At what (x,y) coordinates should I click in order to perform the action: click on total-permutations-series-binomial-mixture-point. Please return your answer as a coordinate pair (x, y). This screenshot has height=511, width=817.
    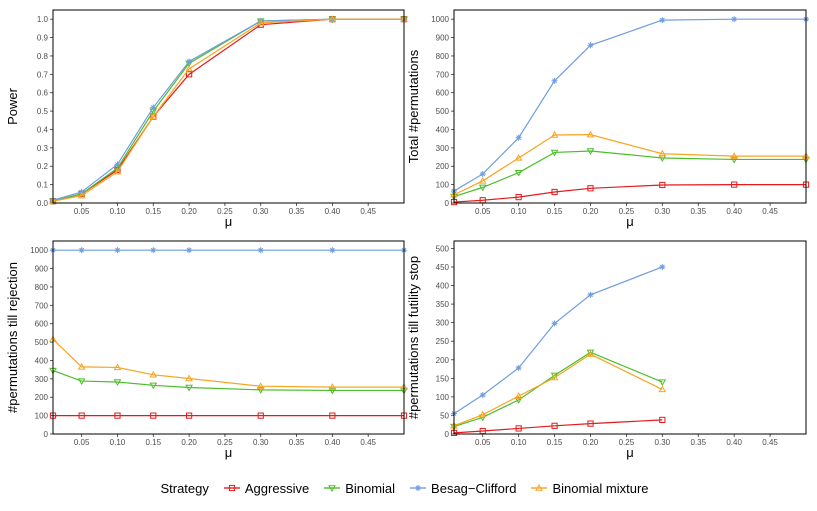
    Looking at the image, I should click on (554, 134).